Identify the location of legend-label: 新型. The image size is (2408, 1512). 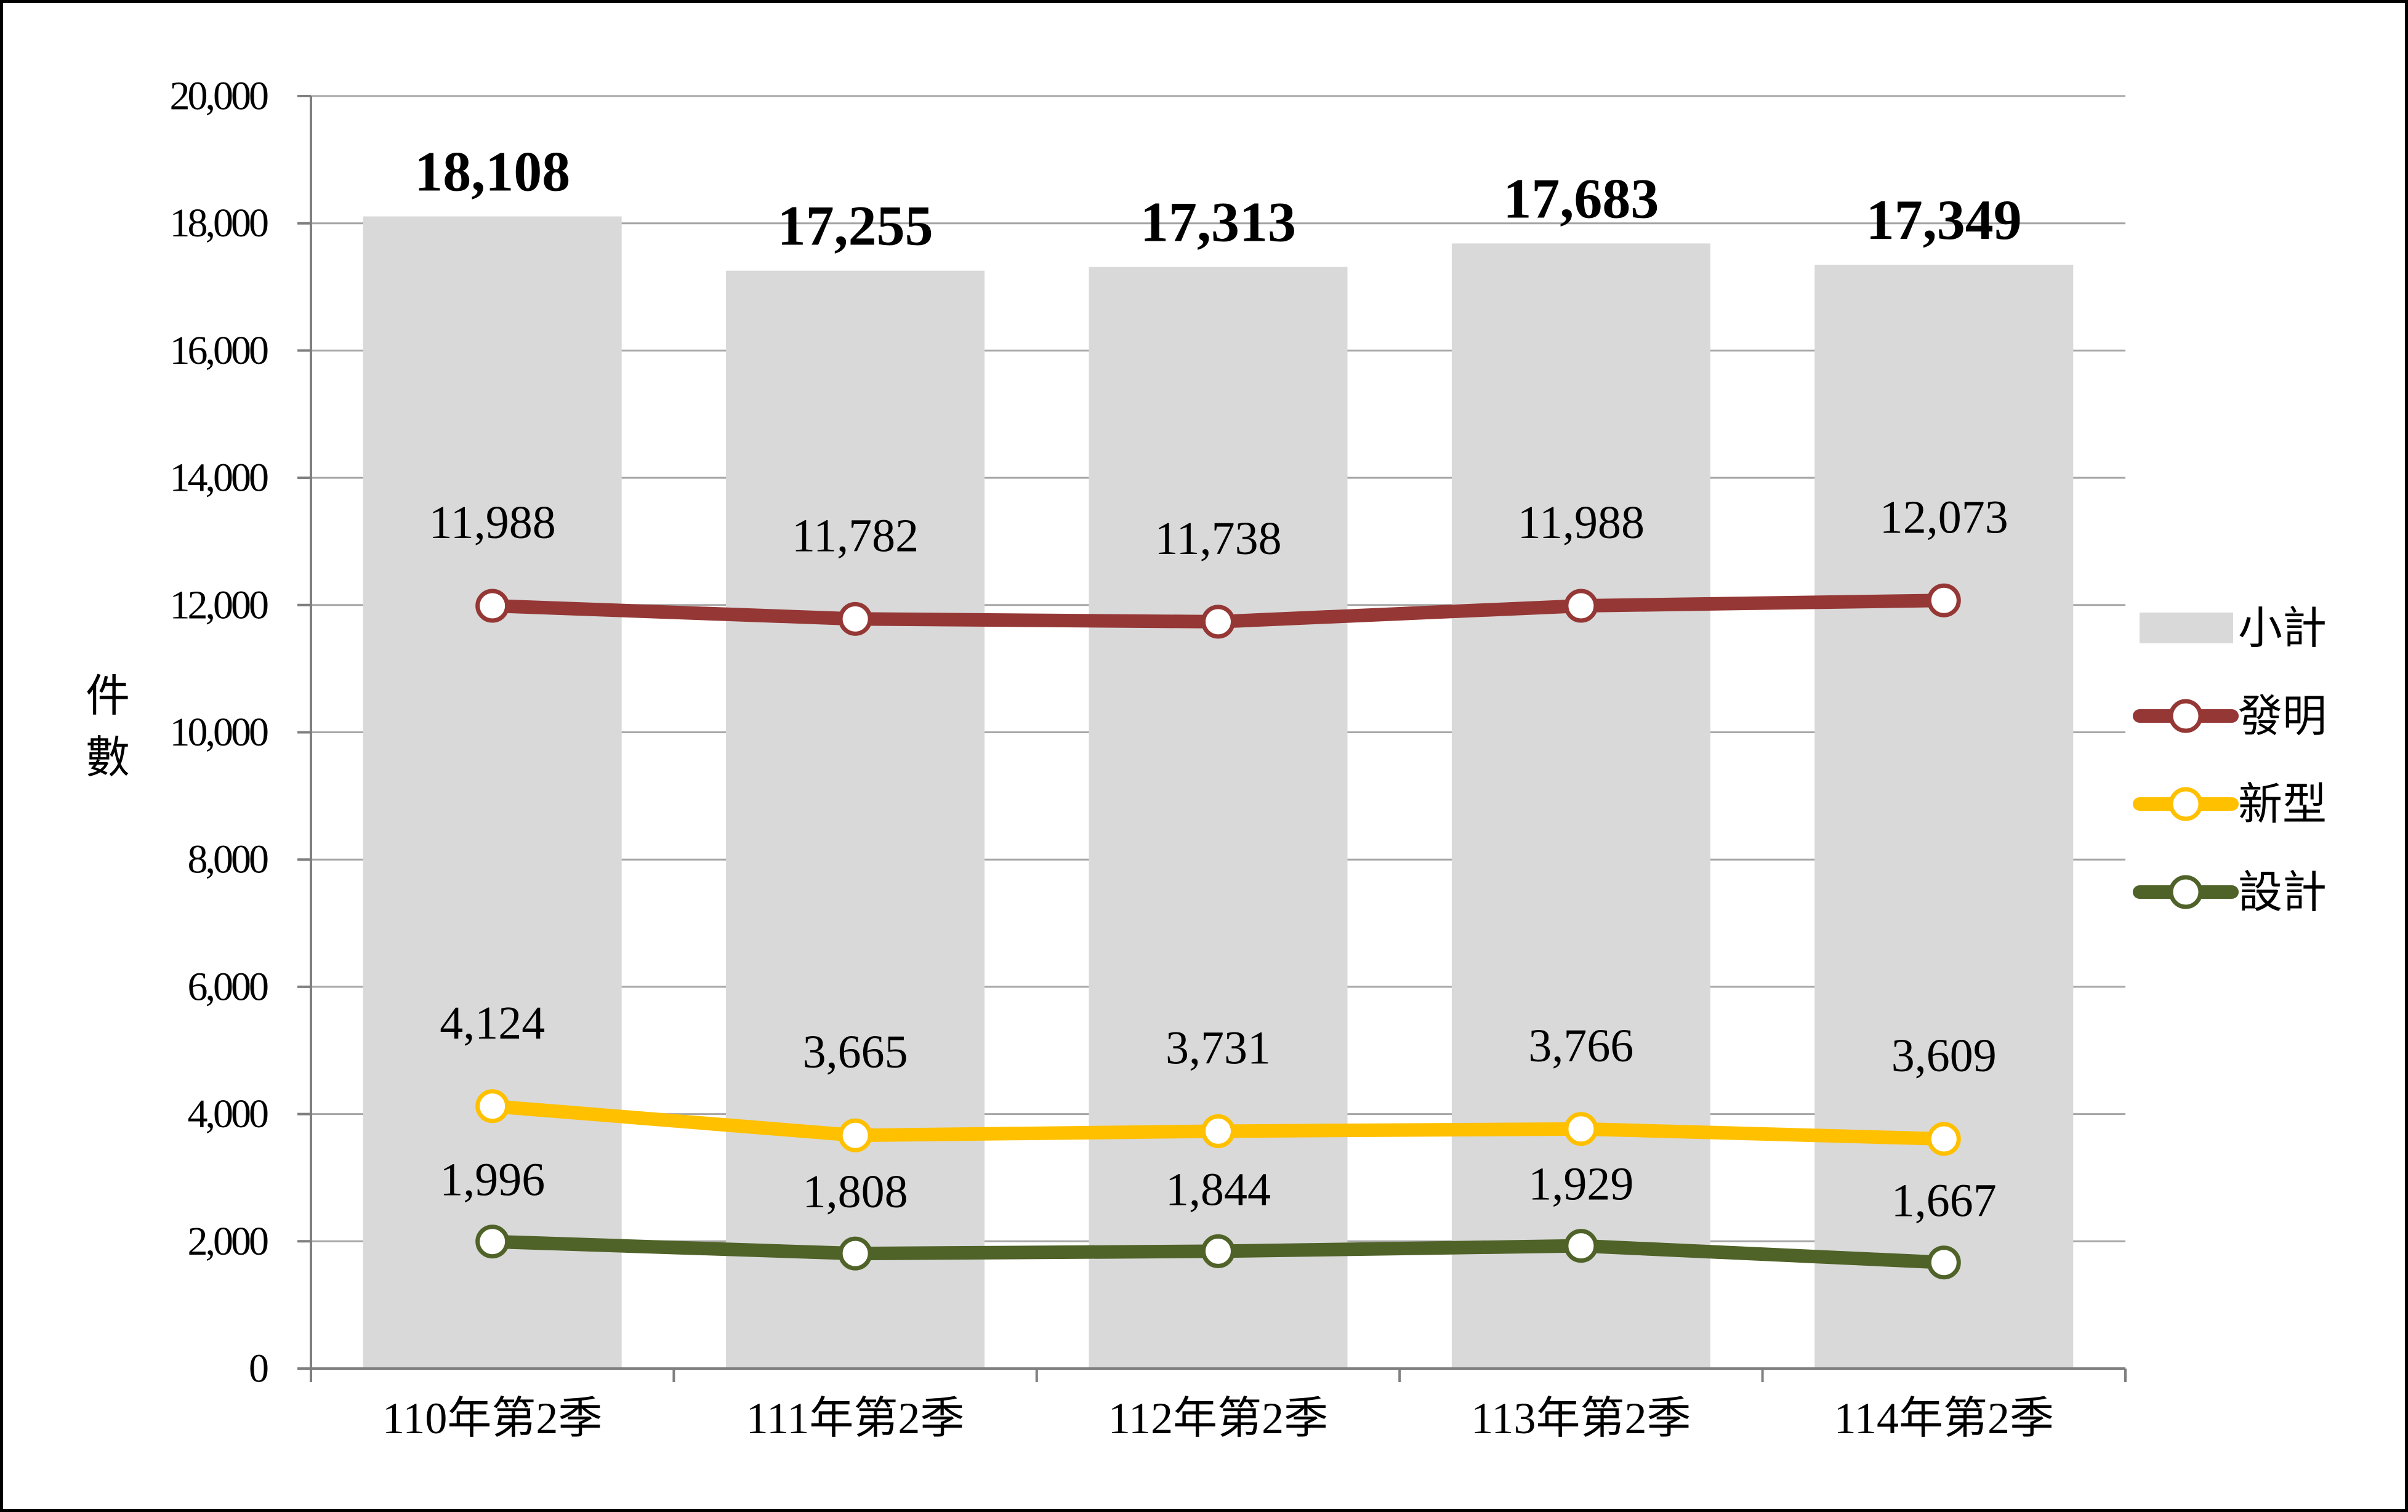
(2282, 804).